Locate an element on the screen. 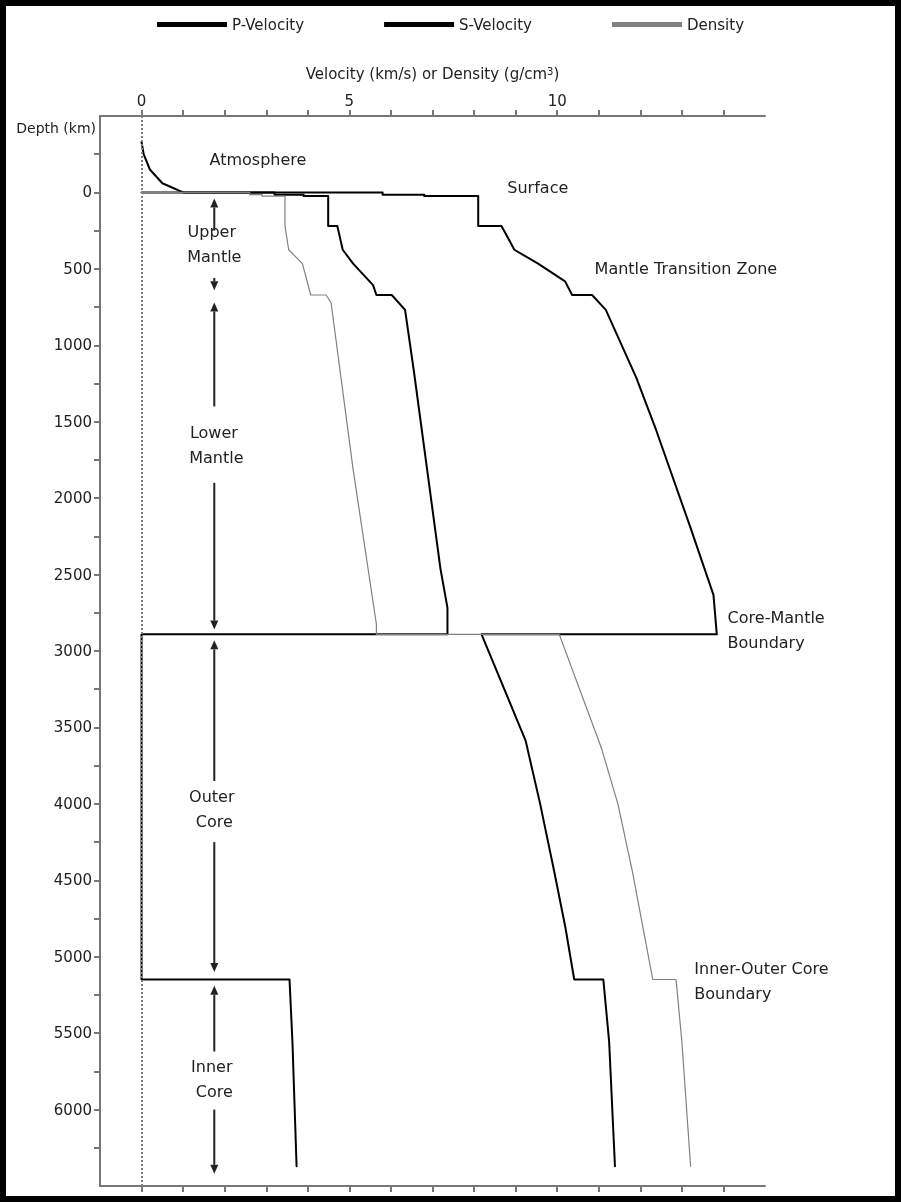  x-tick-label: 10 is located at coordinates (557, 100).